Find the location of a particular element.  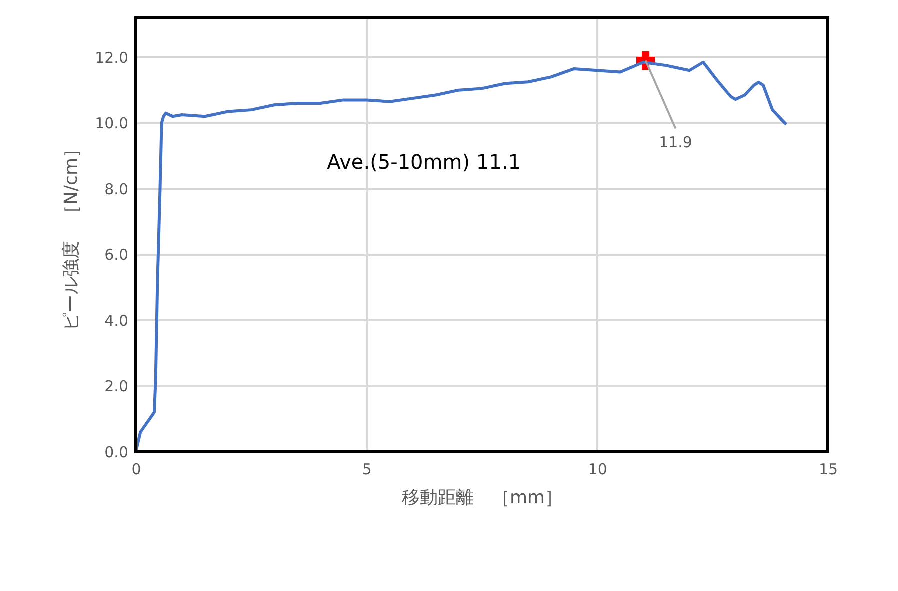

y-tick-label: 12.0 is located at coordinates (111, 57).